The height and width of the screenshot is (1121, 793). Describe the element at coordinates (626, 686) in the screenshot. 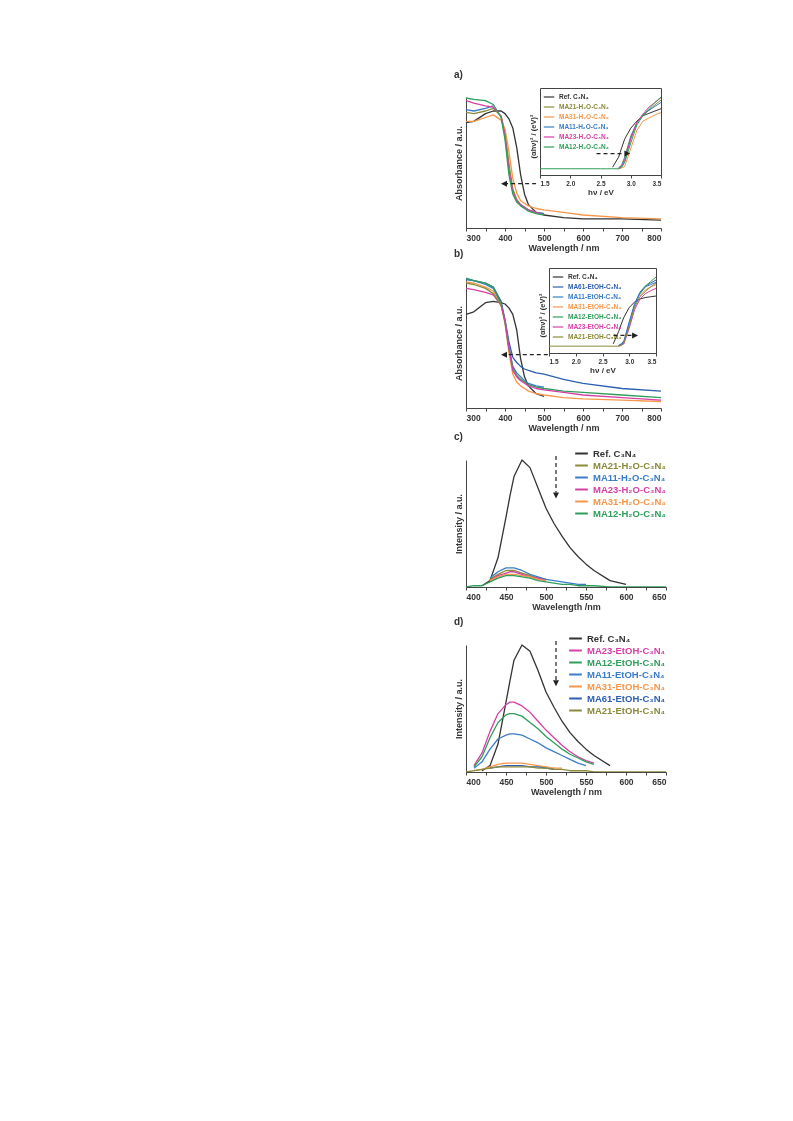

I see `legend-label: MA31-EtOH-C₃N₄` at that location.